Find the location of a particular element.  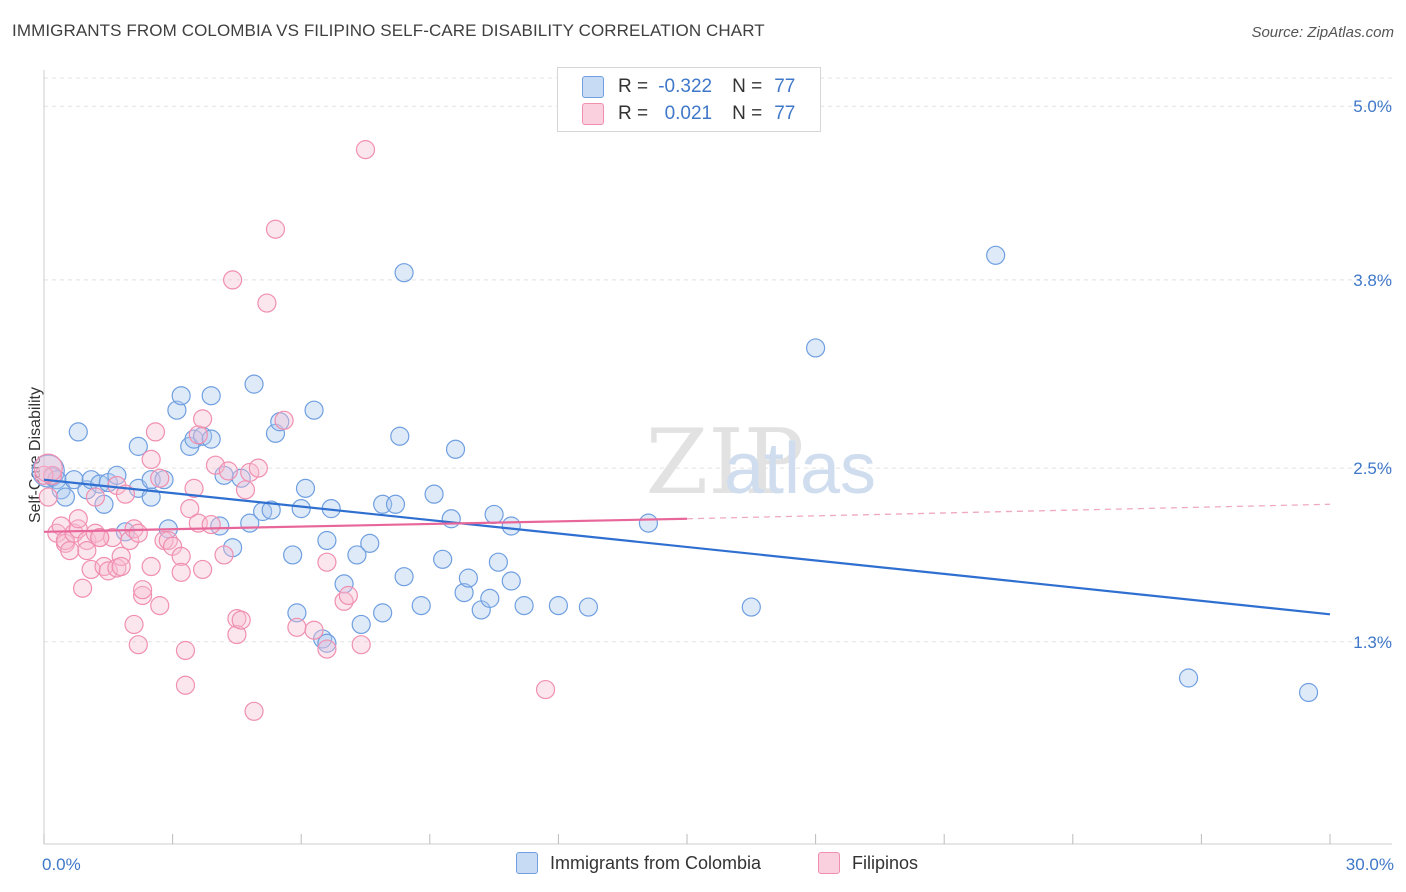

x-tick-label: 0.0% is located at coordinates (61, 864).